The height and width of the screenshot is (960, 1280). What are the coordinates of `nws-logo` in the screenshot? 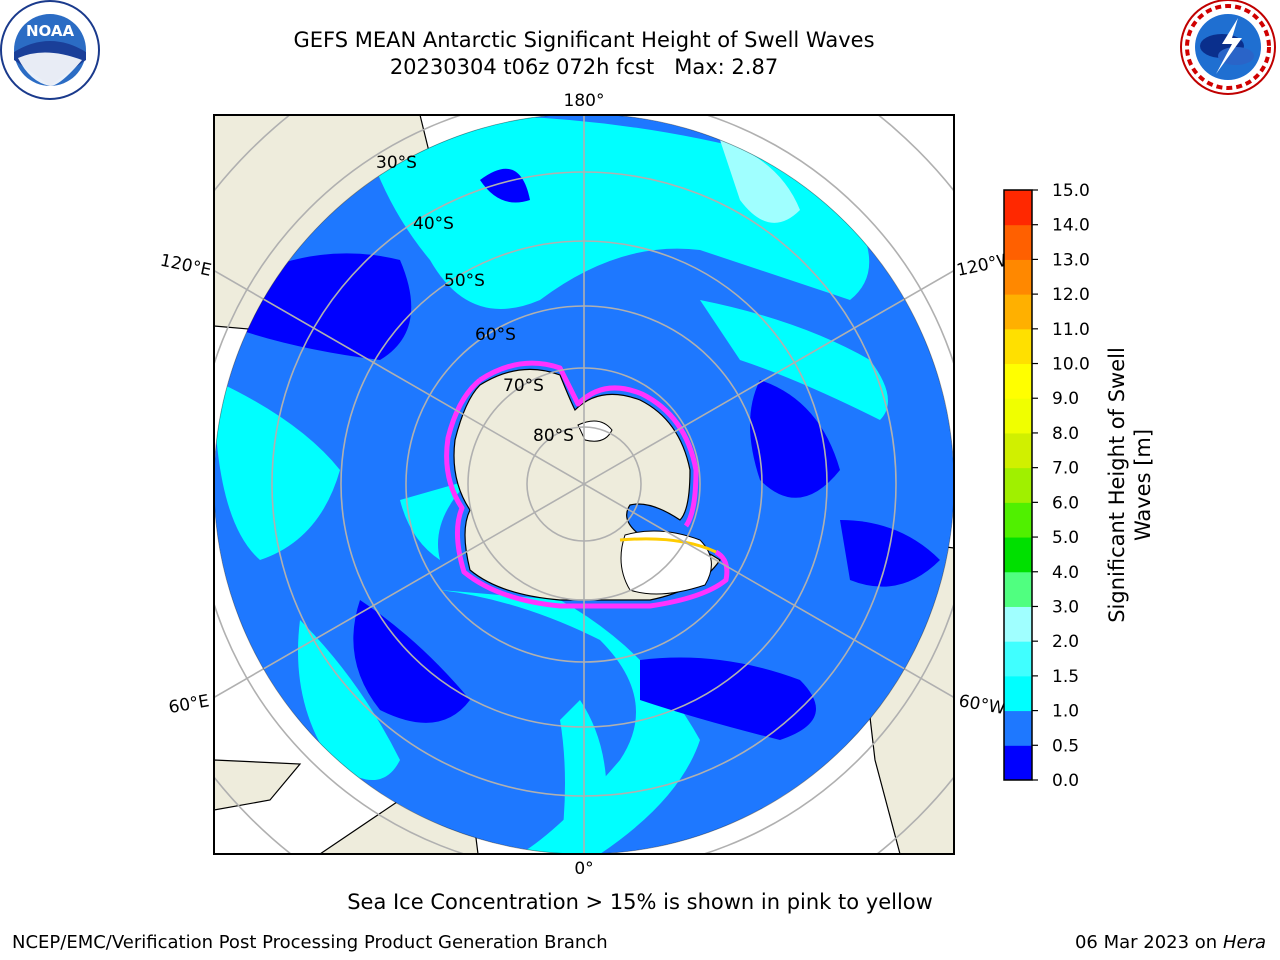 It's located at (1228, 47).